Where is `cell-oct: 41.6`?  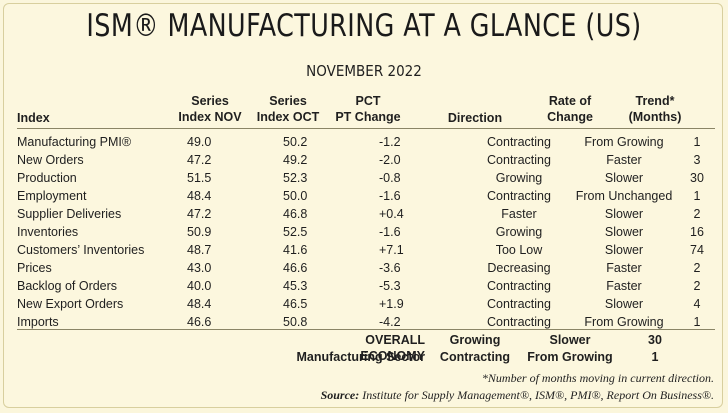 cell-oct: 41.6 is located at coordinates (295, 250).